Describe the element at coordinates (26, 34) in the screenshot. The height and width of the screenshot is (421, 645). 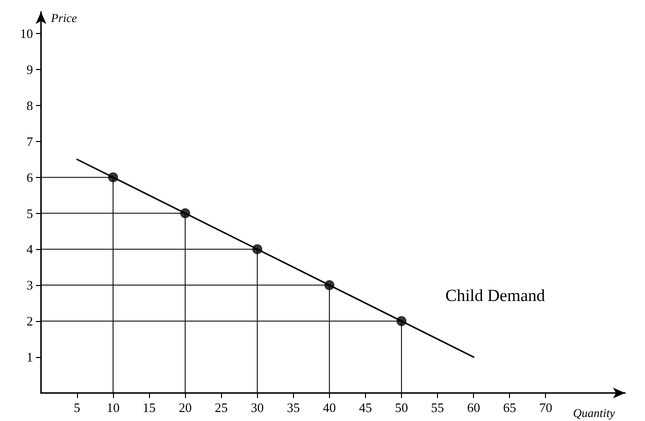
I see `y-tick-label: 10` at that location.